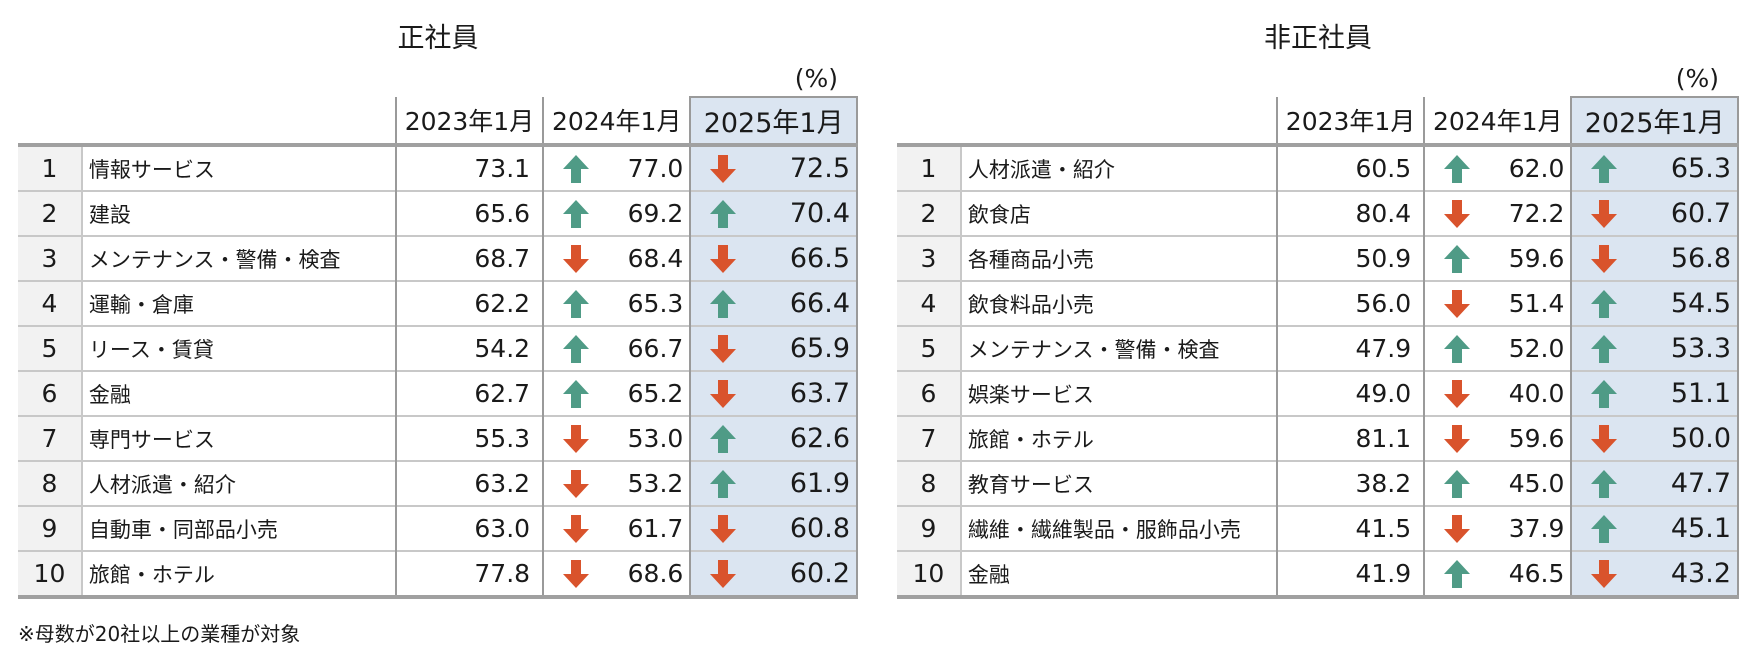 The width and height of the screenshot is (1761, 656). I want to click on rank-cell: 8, so click(50, 483).